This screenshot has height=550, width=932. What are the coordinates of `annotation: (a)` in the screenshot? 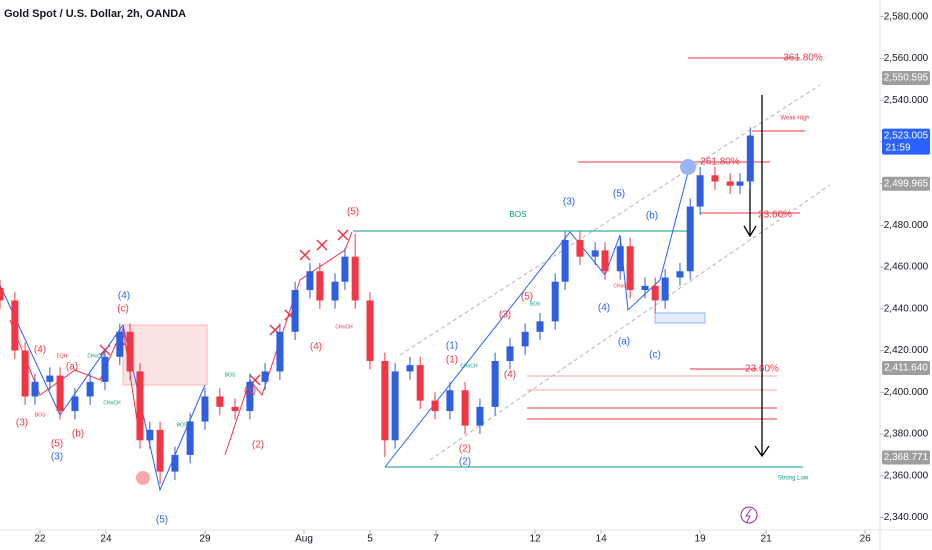 It's located at (72, 367).